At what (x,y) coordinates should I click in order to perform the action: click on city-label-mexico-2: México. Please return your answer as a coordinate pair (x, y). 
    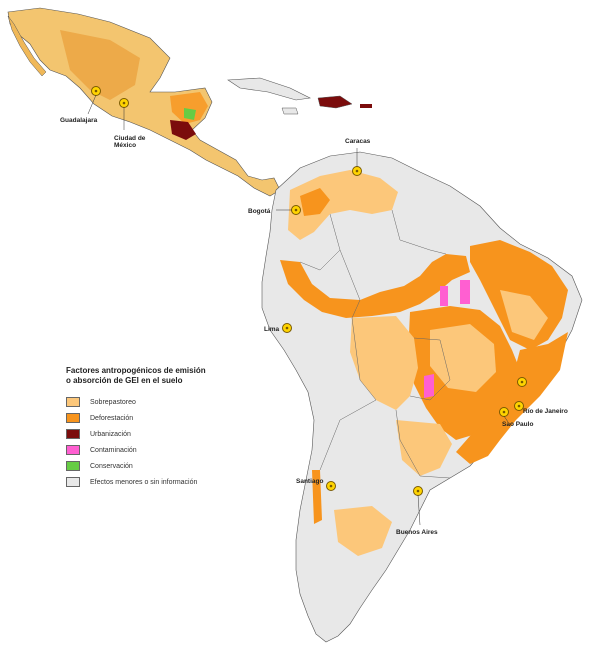
    Looking at the image, I should click on (125, 145).